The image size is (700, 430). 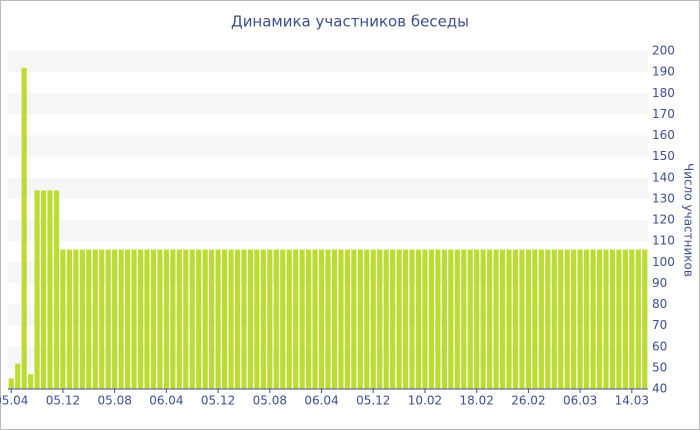 I want to click on y-tick-label: 100, so click(x=663, y=262).